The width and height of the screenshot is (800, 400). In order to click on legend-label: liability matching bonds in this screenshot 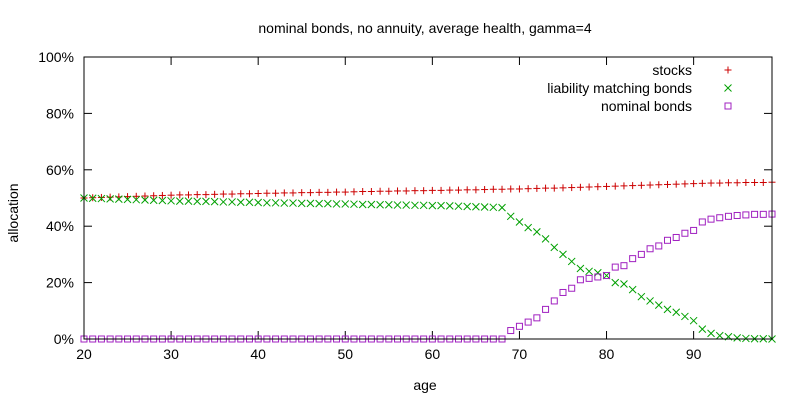, I will do `click(619, 88)`.